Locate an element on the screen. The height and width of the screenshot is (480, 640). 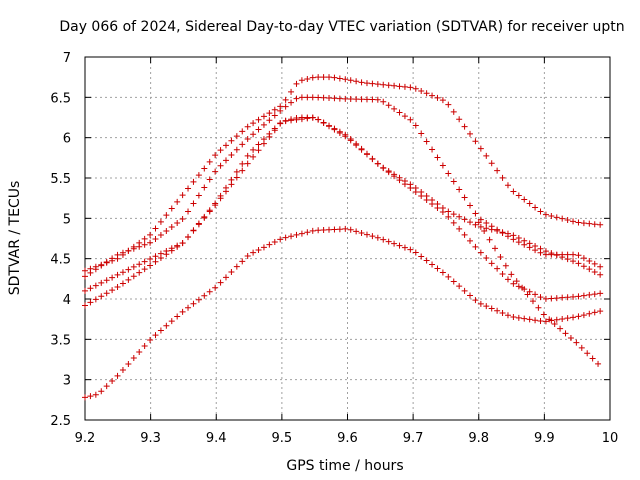
x-tick-label: 9.5 is located at coordinates (282, 438).